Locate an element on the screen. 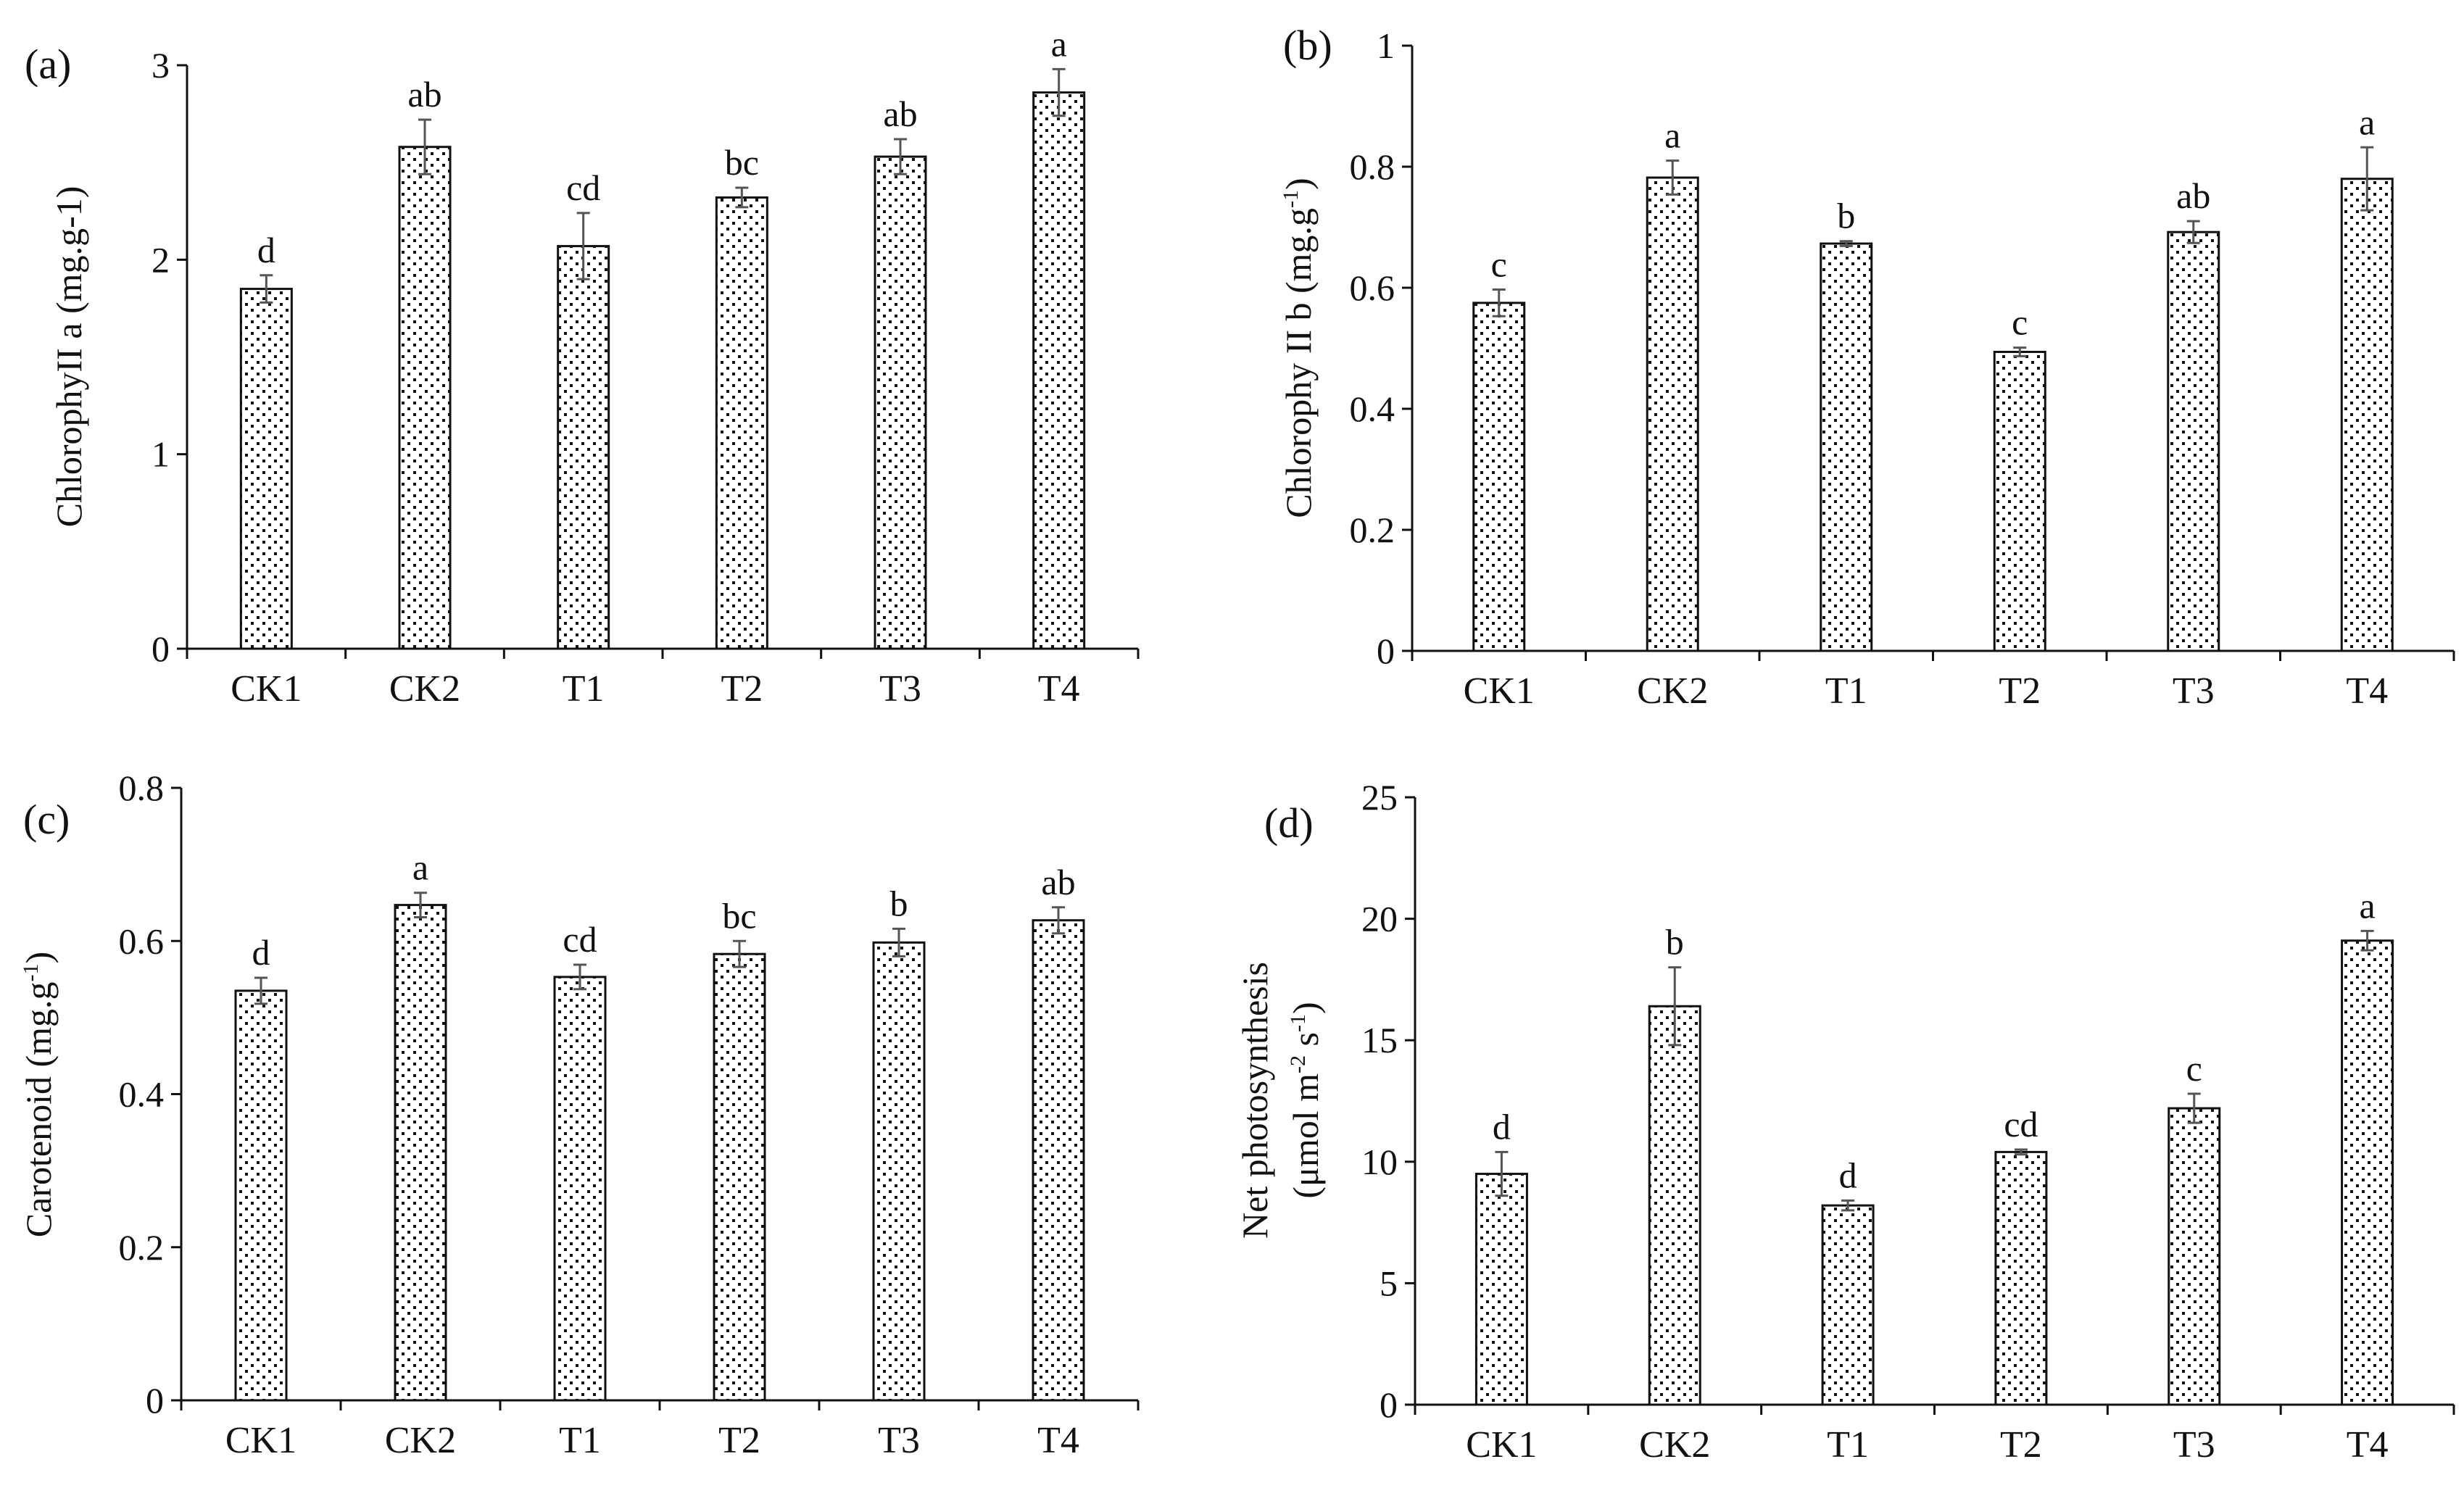 This screenshot has width=2464, height=1496. panel-label: (d) is located at coordinates (1289, 823).